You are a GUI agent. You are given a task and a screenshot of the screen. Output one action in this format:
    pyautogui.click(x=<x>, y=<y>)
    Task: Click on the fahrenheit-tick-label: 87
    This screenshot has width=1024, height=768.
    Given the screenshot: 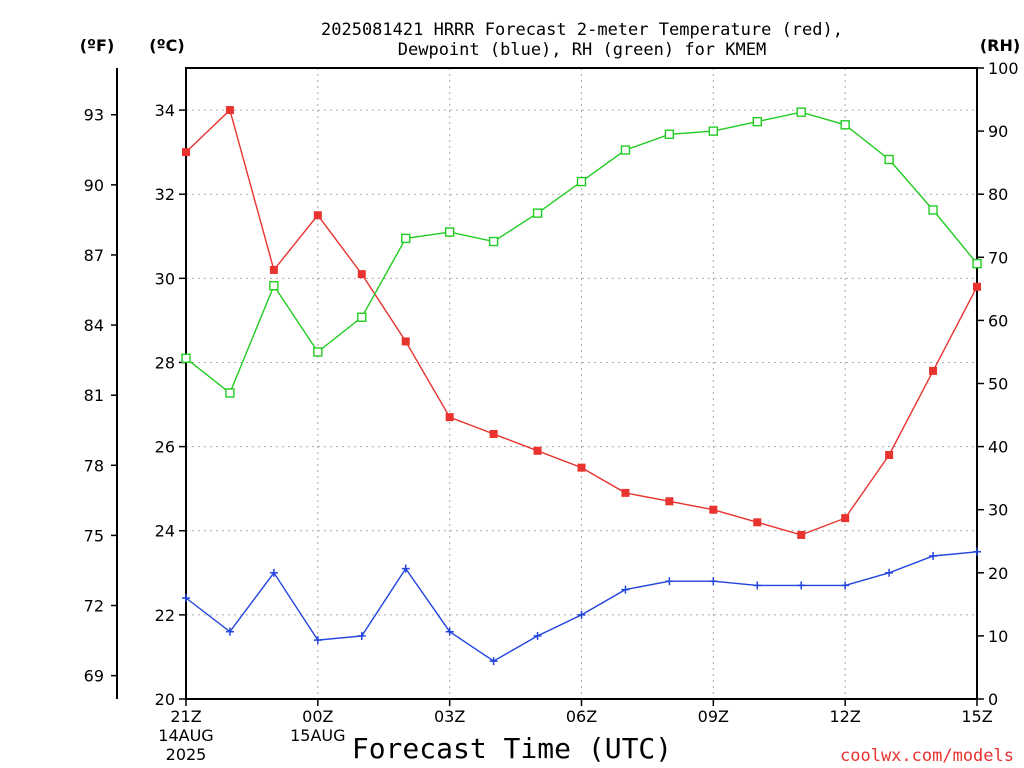 What is the action you would take?
    pyautogui.click(x=94, y=255)
    